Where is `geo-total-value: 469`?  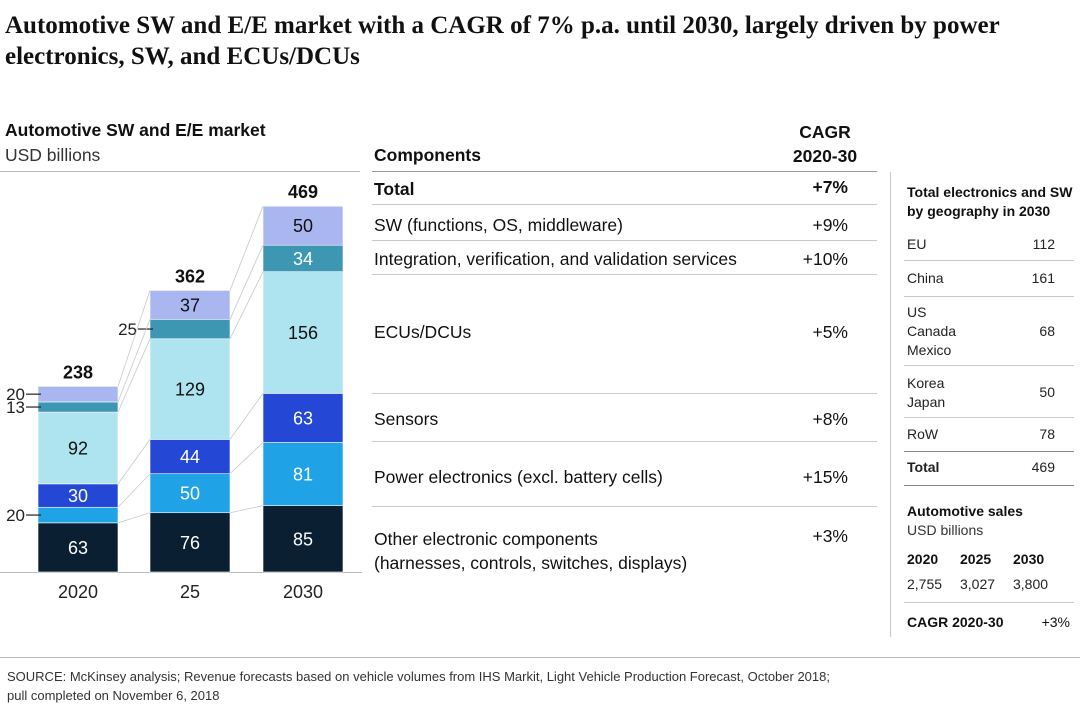
geo-total-value: 469 is located at coordinates (1043, 467).